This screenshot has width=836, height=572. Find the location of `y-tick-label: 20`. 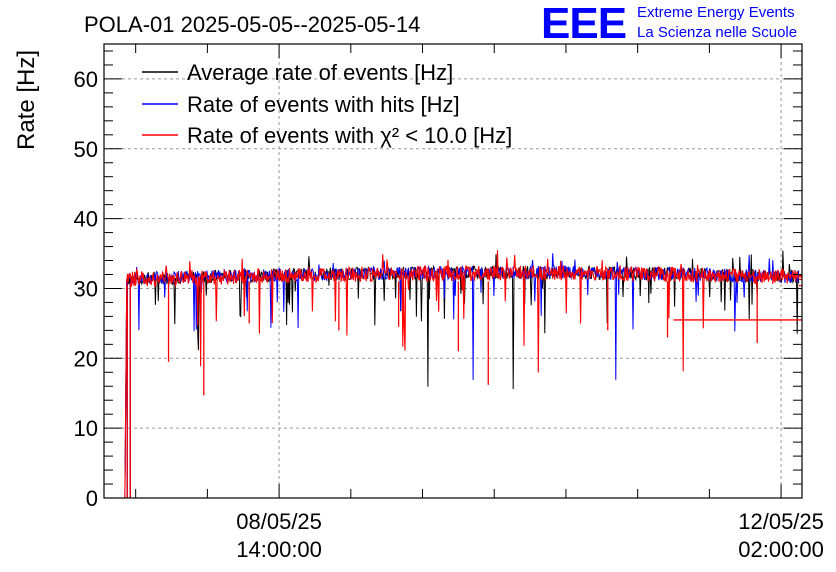

y-tick-label: 20 is located at coordinates (86, 358).